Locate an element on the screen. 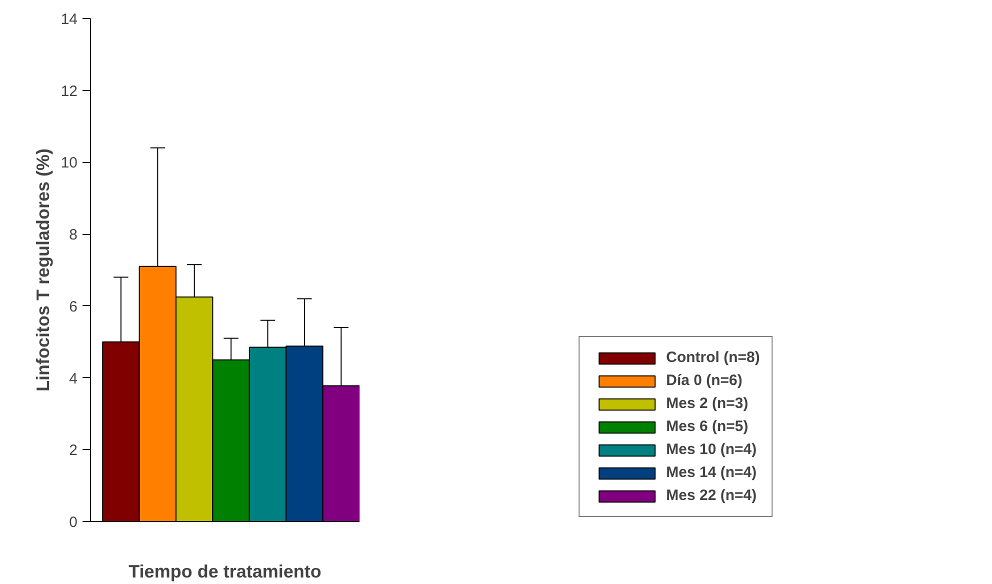  y-tick-label: 14 is located at coordinates (69, 19).